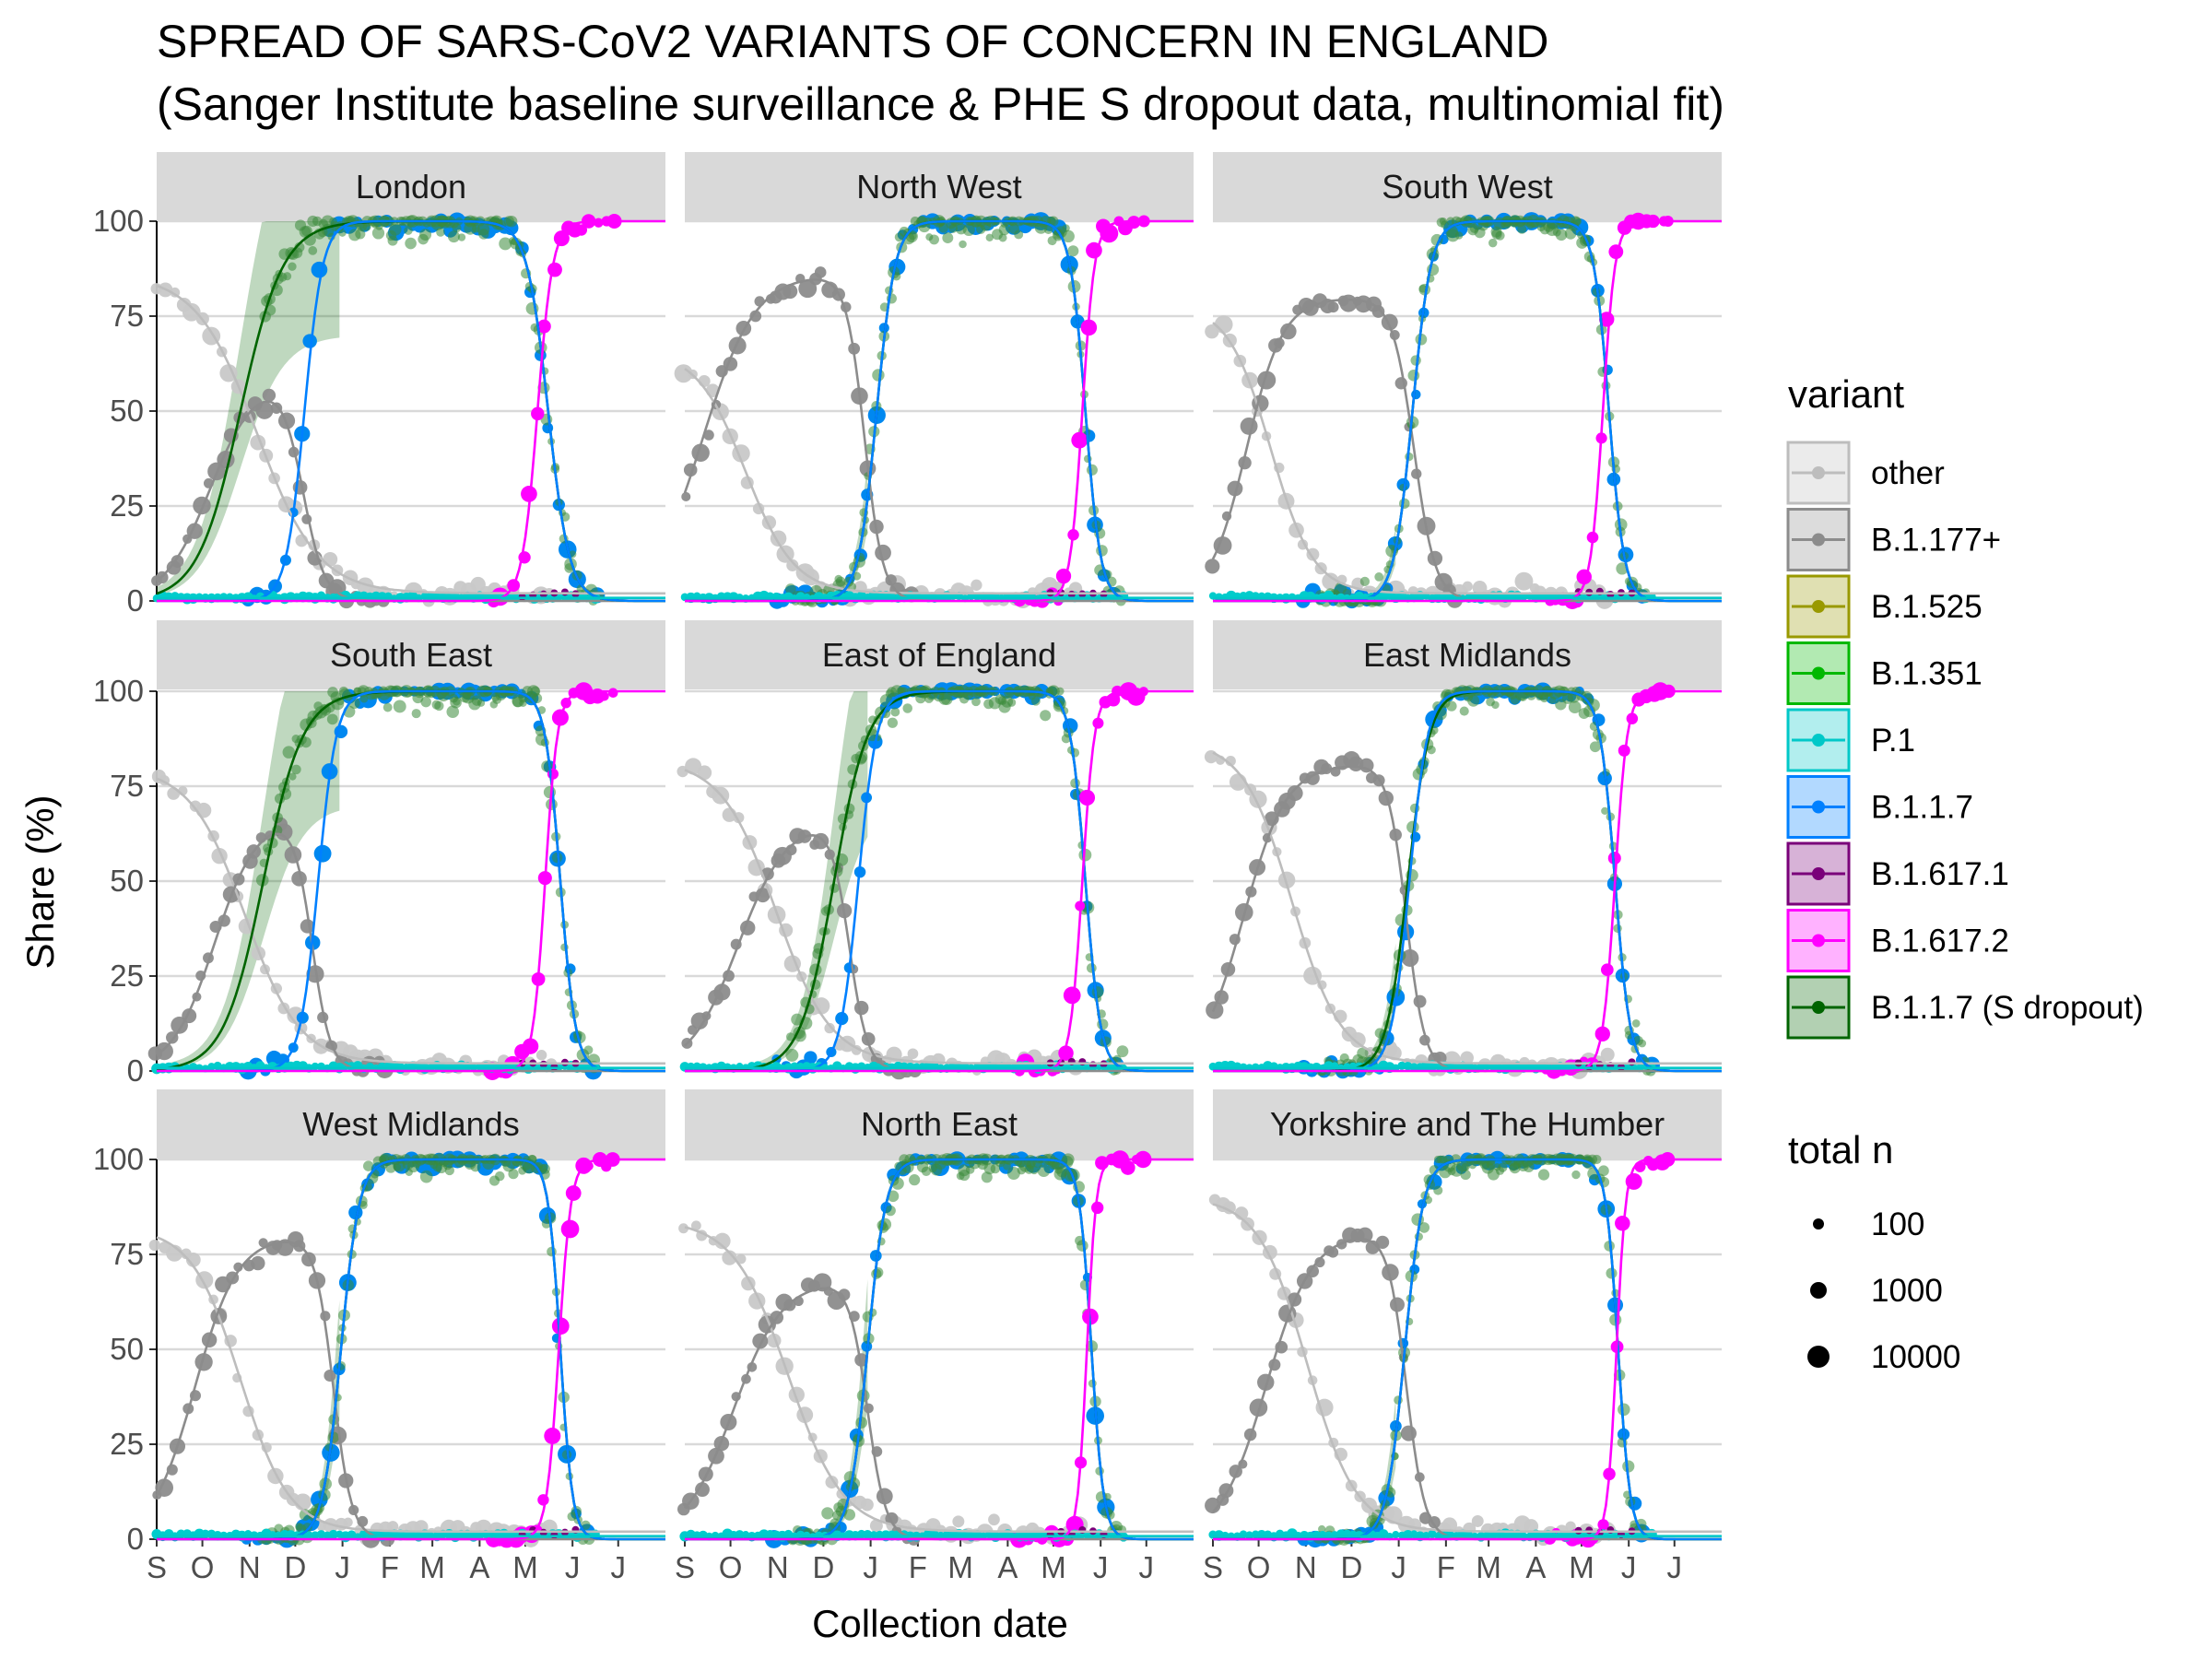 This screenshot has height=1659, width=2212. Describe the element at coordinates (127, 1349) in the screenshot. I see `y-tick-label: 50` at that location.